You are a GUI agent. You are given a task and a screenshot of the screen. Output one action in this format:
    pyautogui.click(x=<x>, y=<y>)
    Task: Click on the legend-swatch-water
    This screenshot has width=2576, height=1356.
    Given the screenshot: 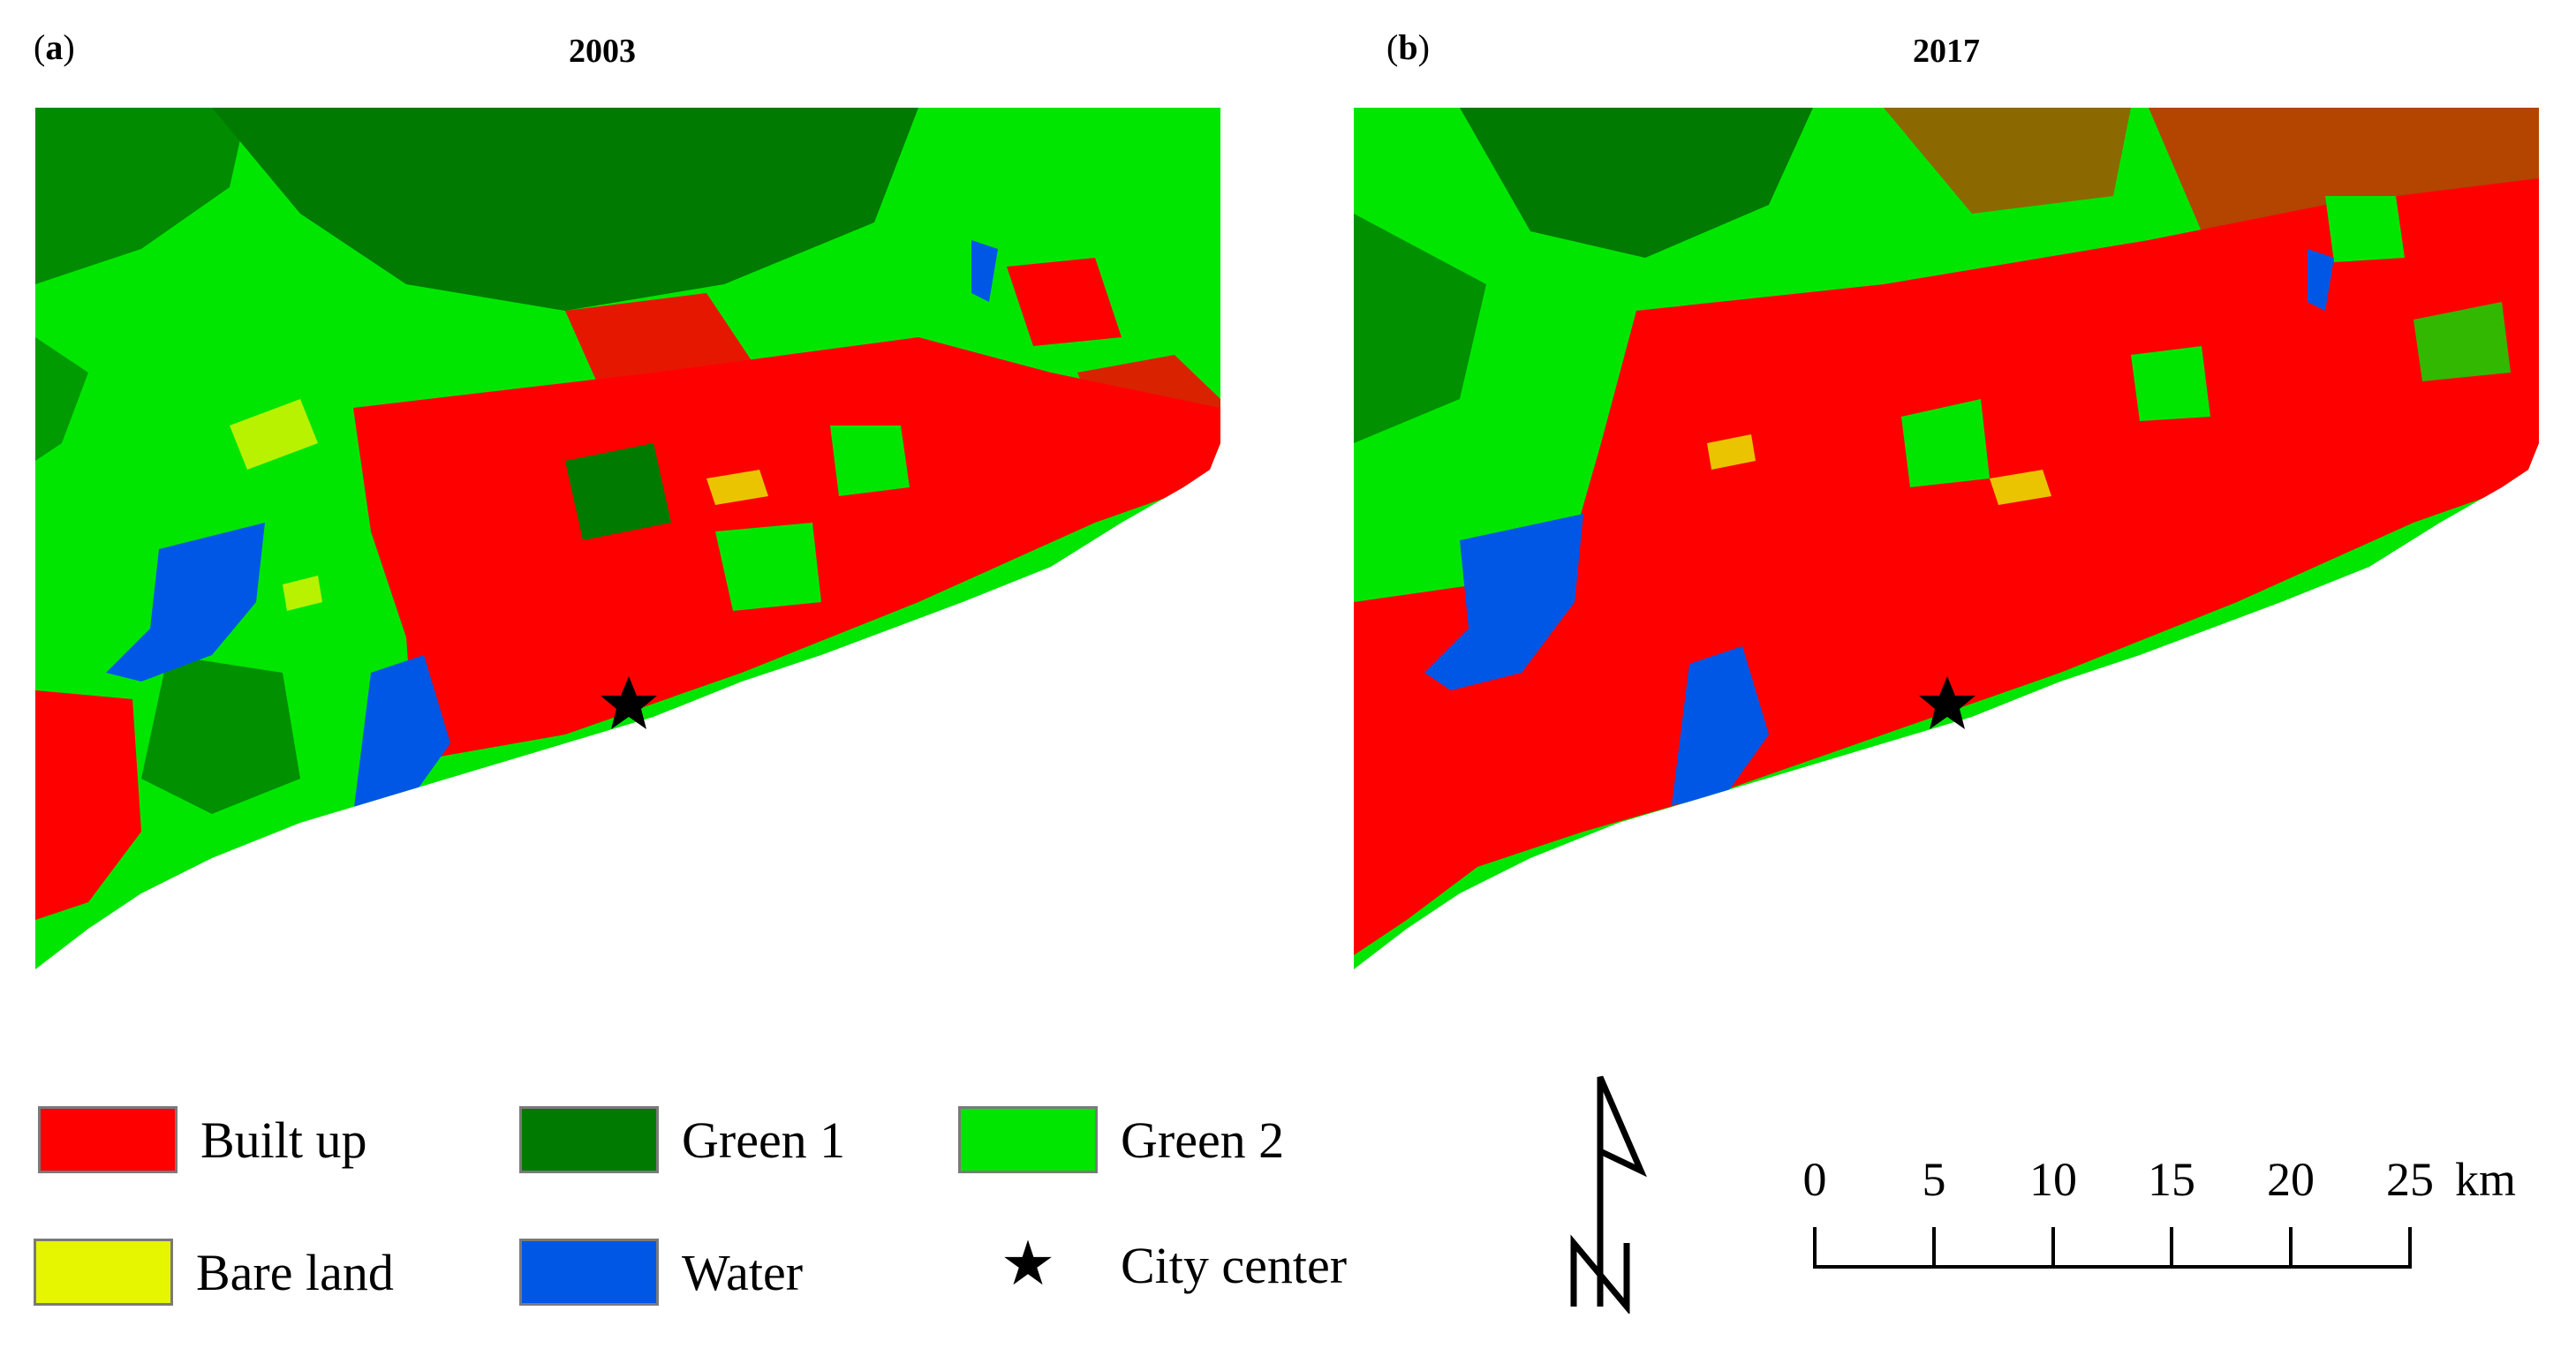 What is the action you would take?
    pyautogui.click(x=589, y=1272)
    